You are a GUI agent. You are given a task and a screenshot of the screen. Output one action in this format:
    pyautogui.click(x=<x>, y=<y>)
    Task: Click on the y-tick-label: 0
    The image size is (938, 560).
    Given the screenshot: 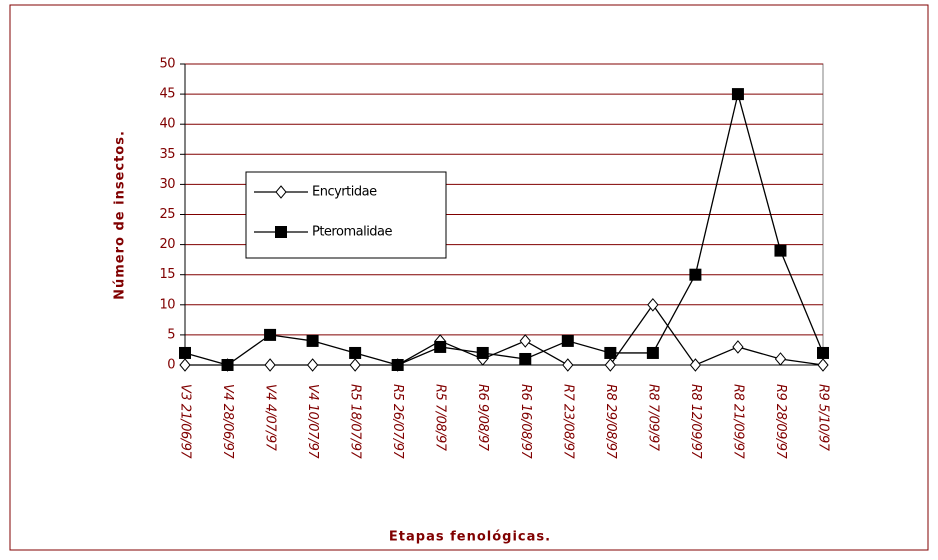 What is the action you would take?
    pyautogui.click(x=171, y=365)
    